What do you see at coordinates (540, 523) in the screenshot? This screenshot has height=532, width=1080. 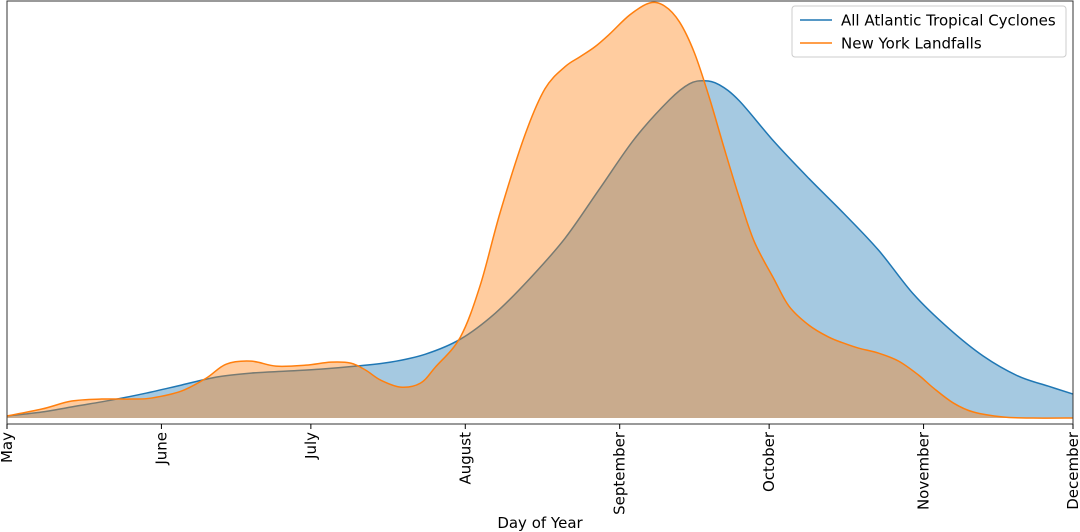 I see `x-axis-label: Day of Year` at bounding box center [540, 523].